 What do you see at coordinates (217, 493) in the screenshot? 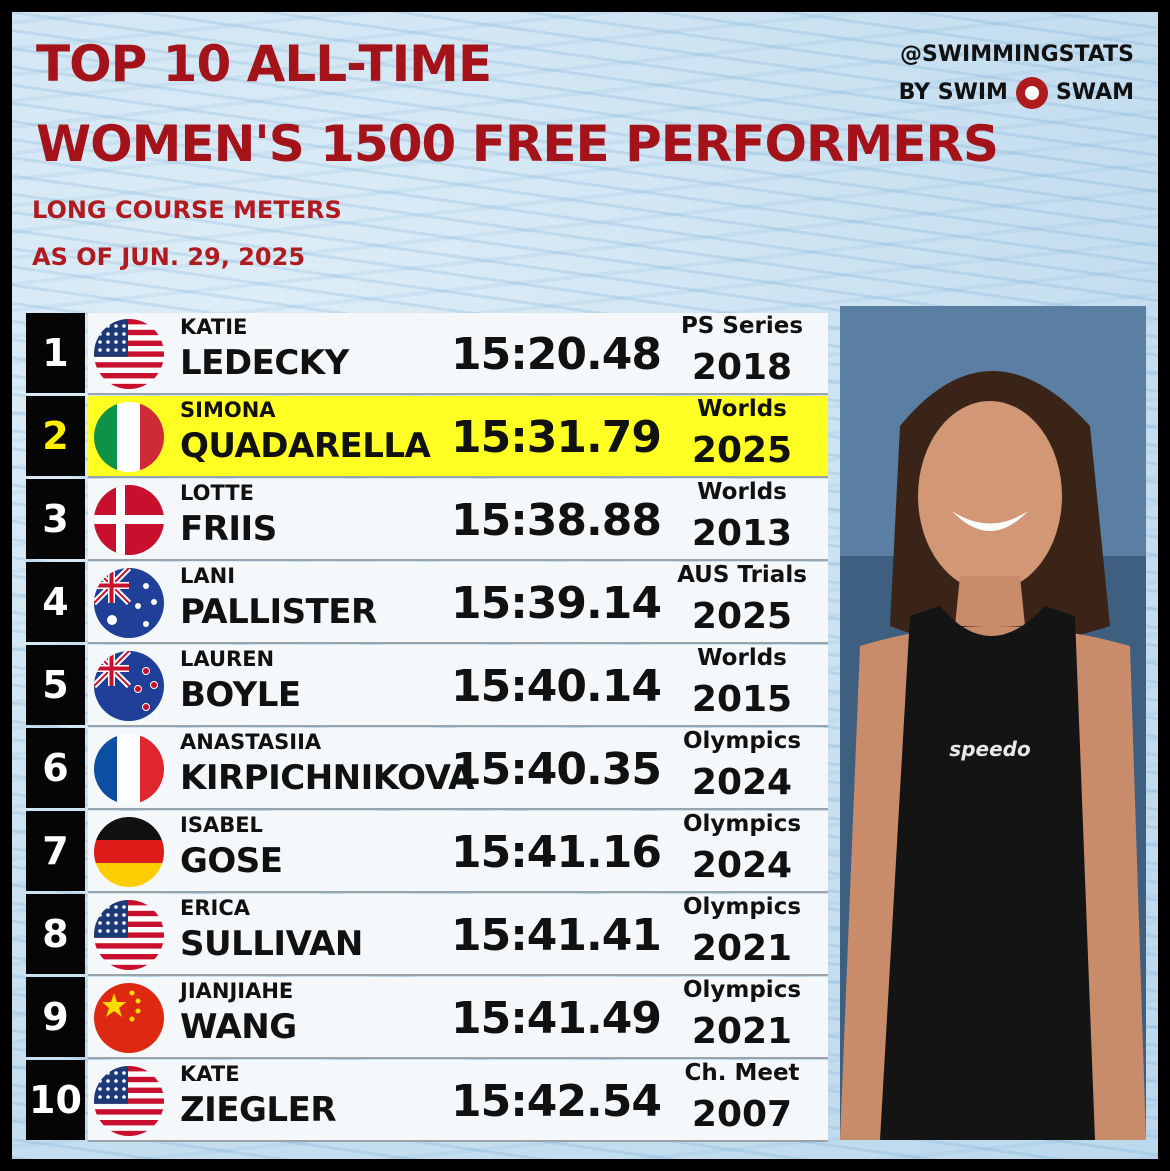
I see `first-name: LOTTE` at bounding box center [217, 493].